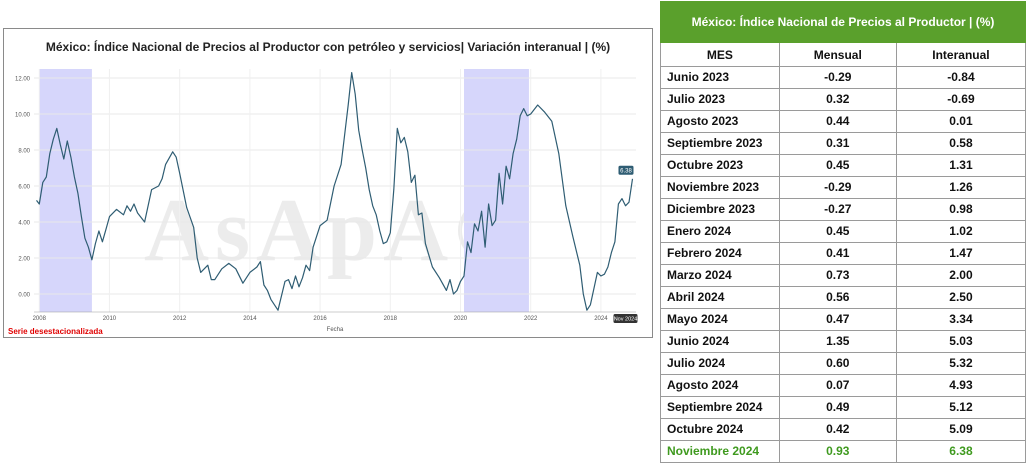 The width and height of the screenshot is (1028, 464). What do you see at coordinates (837, 319) in the screenshot?
I see `cell-mensual: 0.47` at bounding box center [837, 319].